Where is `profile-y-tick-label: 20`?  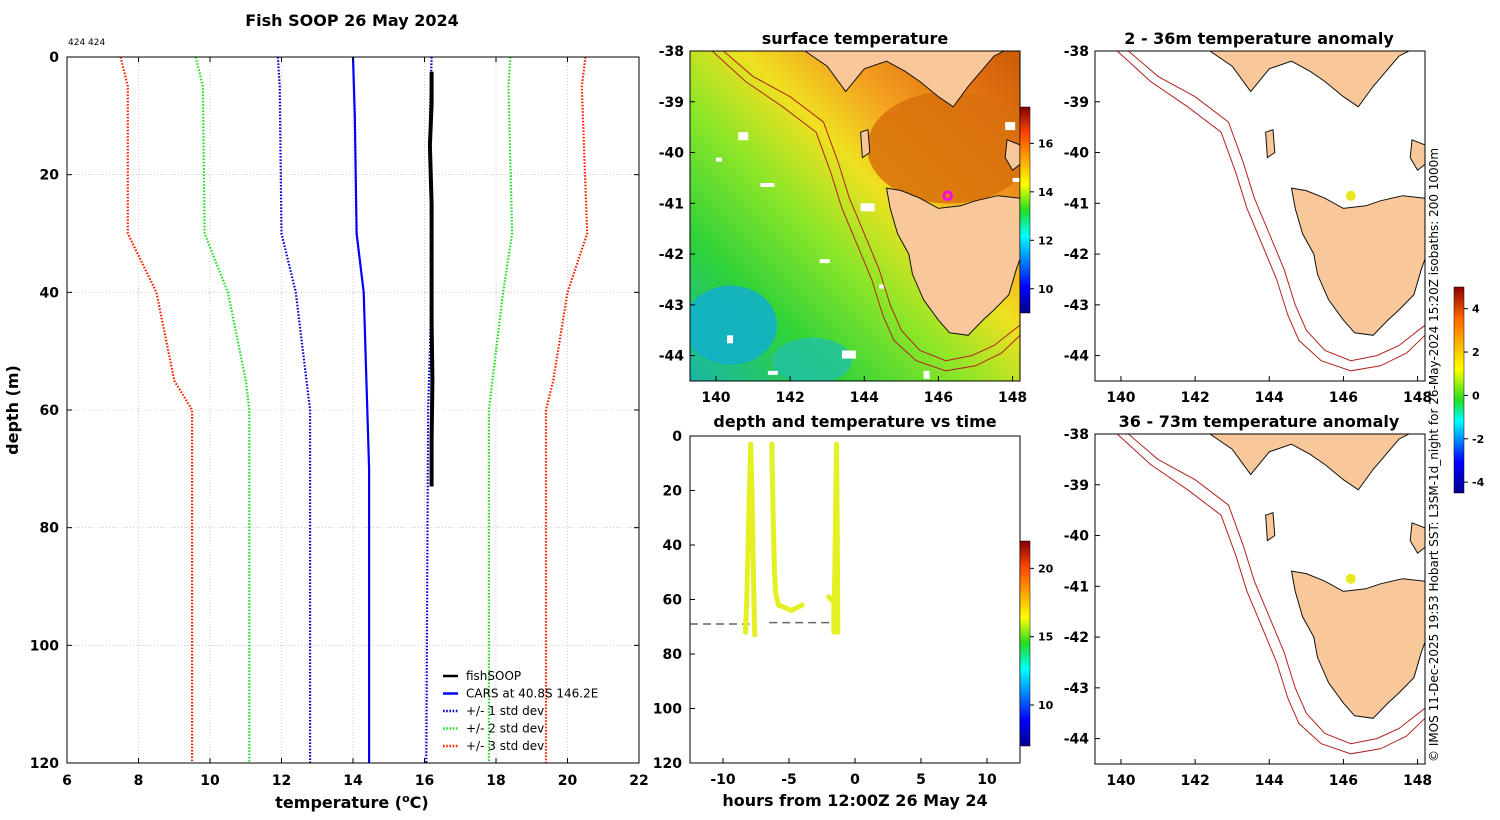
profile-y-tick-label: 20 is located at coordinates (50, 176).